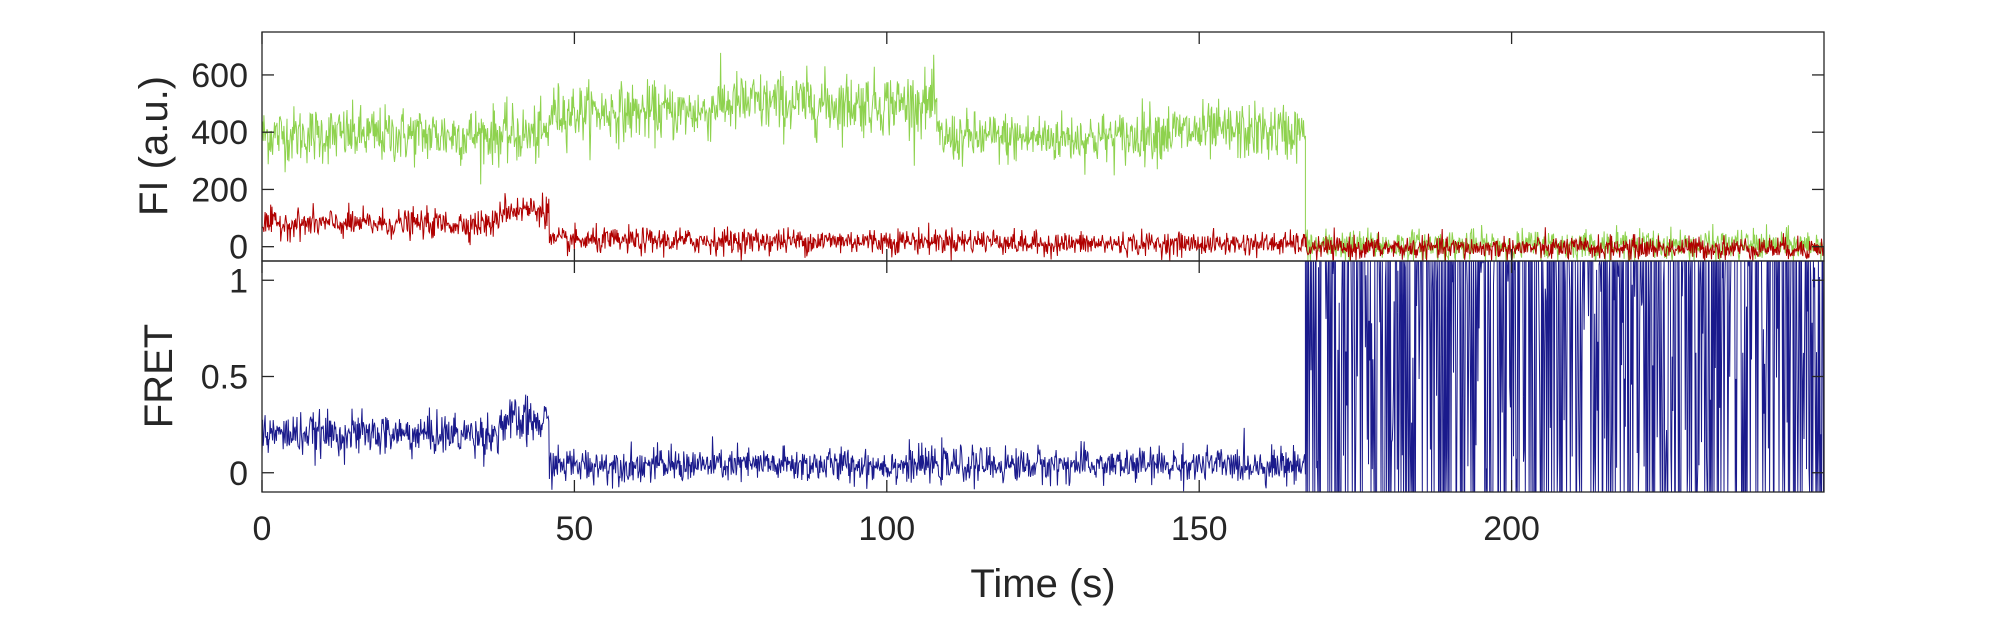  What do you see at coordinates (224, 378) in the screenshot?
I see `y-tick-label: 0.5` at bounding box center [224, 378].